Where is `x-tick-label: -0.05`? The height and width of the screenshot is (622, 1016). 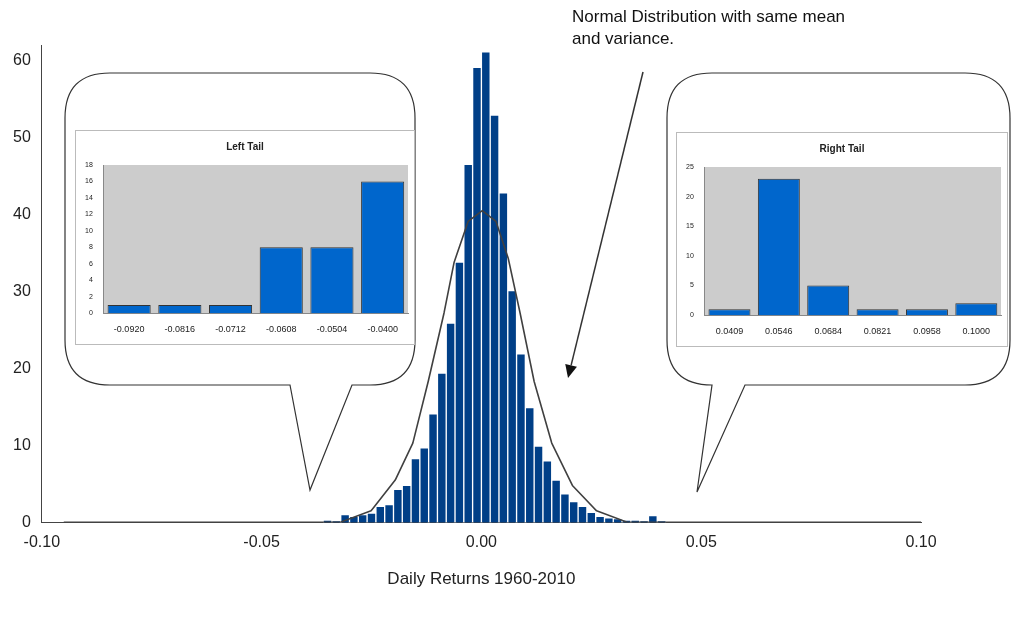 x-tick-label: -0.05 is located at coordinates (261, 542).